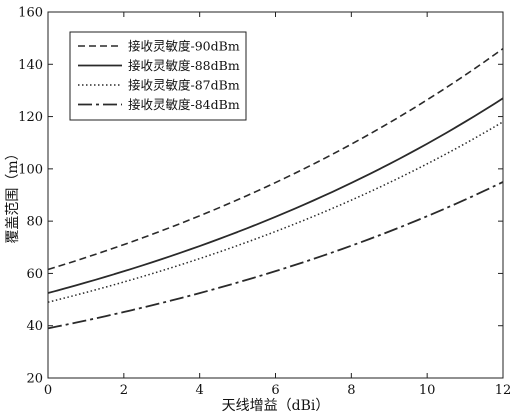 Image resolution: width=515 pixels, height=415 pixels. Describe the element at coordinates (184, 46) in the screenshot. I see `legend-label-1: 接收灵敏度-90dBm` at that location.